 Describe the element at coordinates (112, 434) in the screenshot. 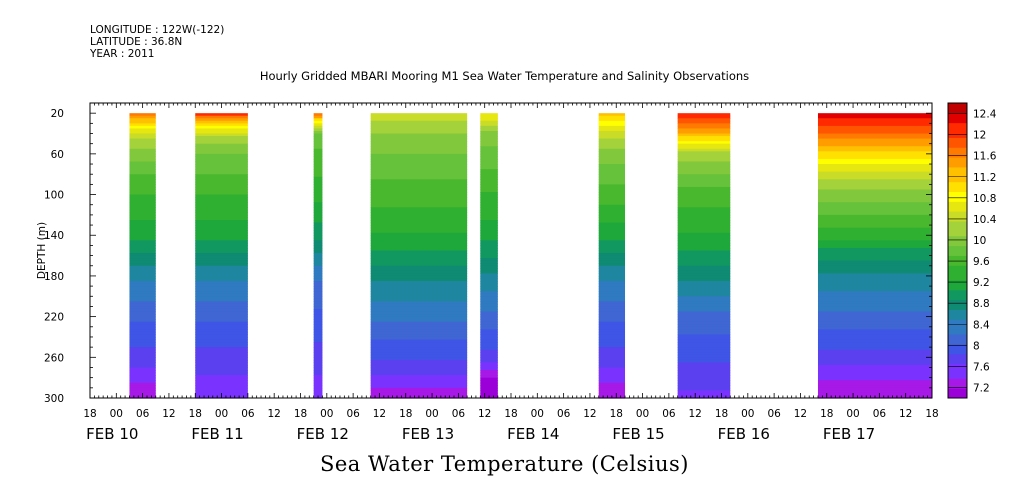

I see `x-date-label: FEB 10` at that location.